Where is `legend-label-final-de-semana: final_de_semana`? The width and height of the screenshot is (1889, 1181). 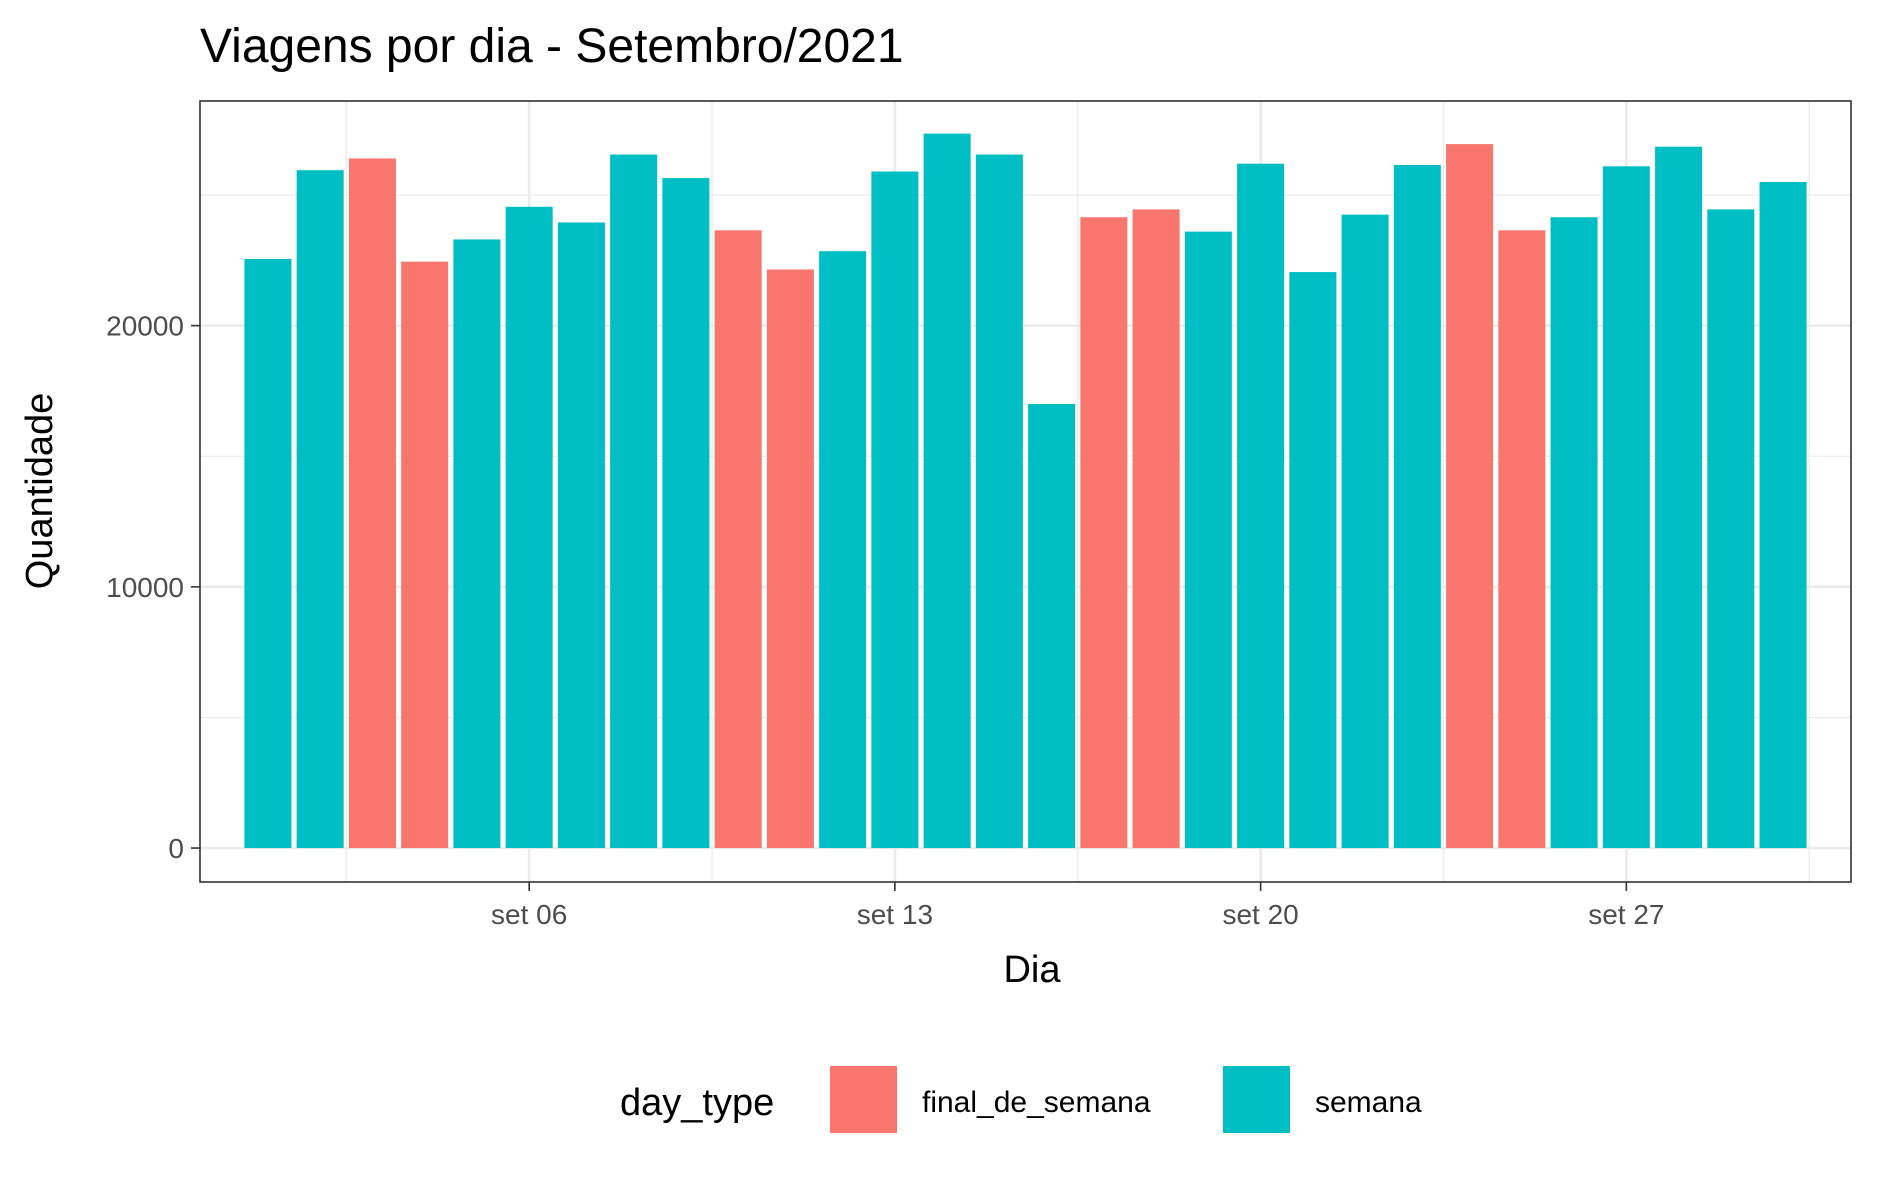 legend-label-final-de-semana: final_de_semana is located at coordinates (1036, 1102).